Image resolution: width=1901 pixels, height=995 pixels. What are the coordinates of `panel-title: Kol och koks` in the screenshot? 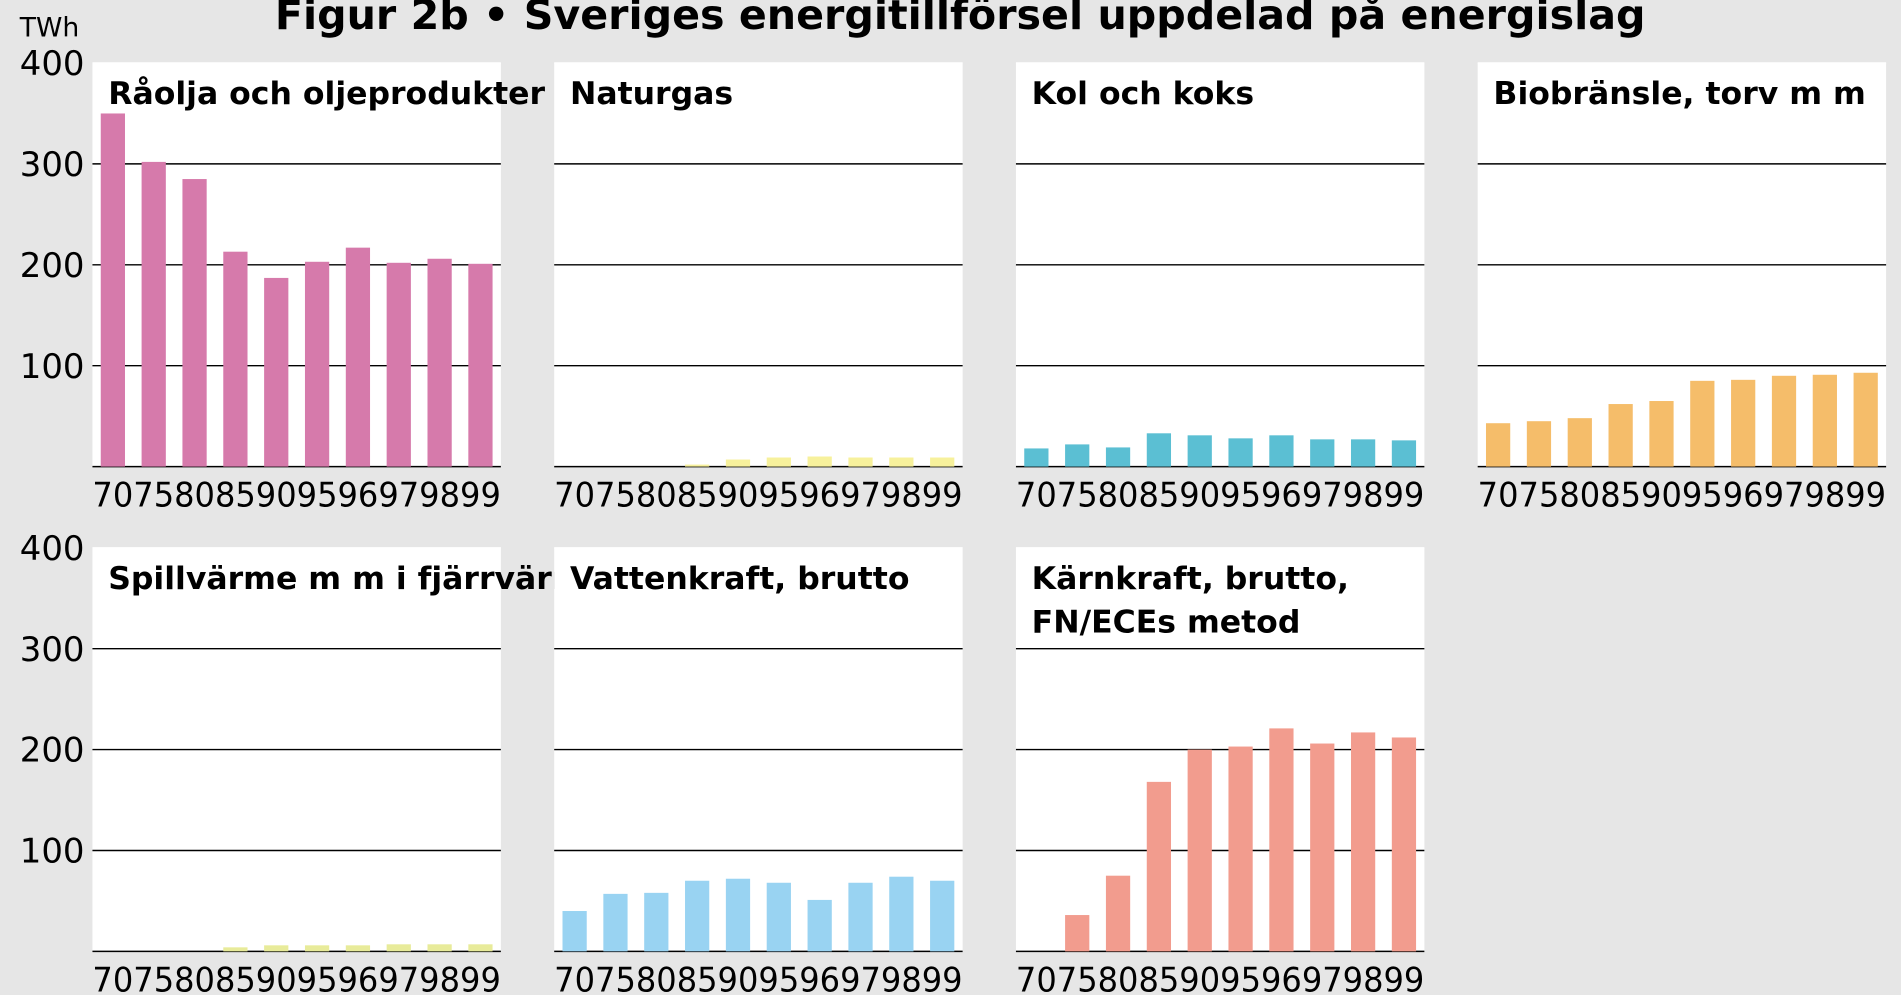 It's located at (1143, 94).